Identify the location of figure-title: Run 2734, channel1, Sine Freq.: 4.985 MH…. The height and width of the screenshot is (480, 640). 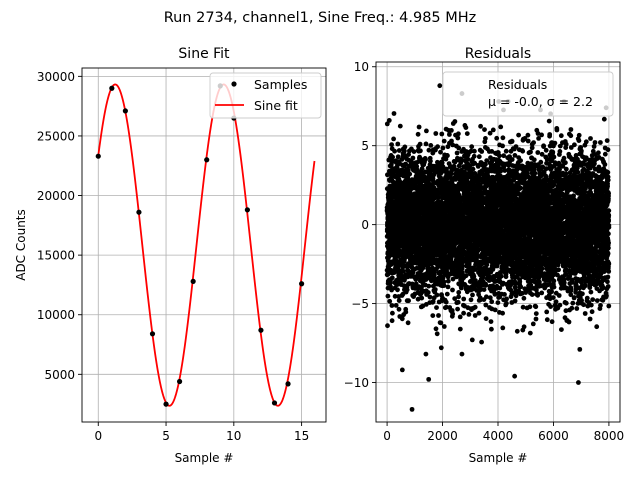
(320, 18).